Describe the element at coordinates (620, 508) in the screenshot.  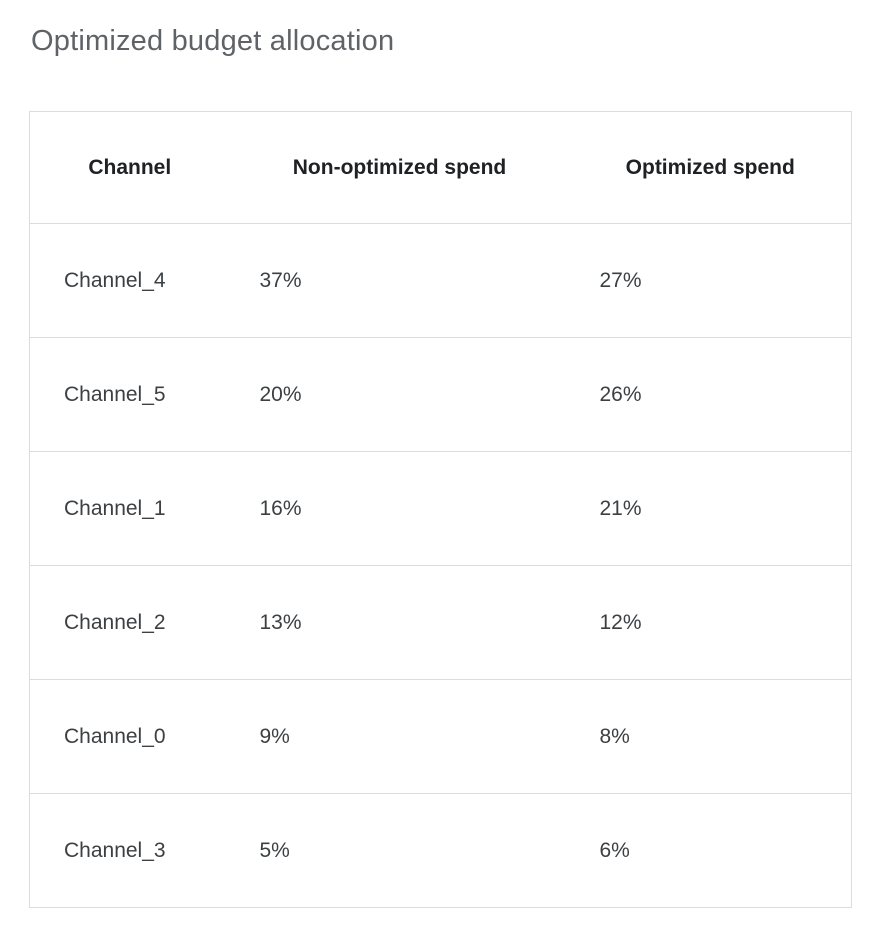
I see `optimized-spend-cell: 21%` at that location.